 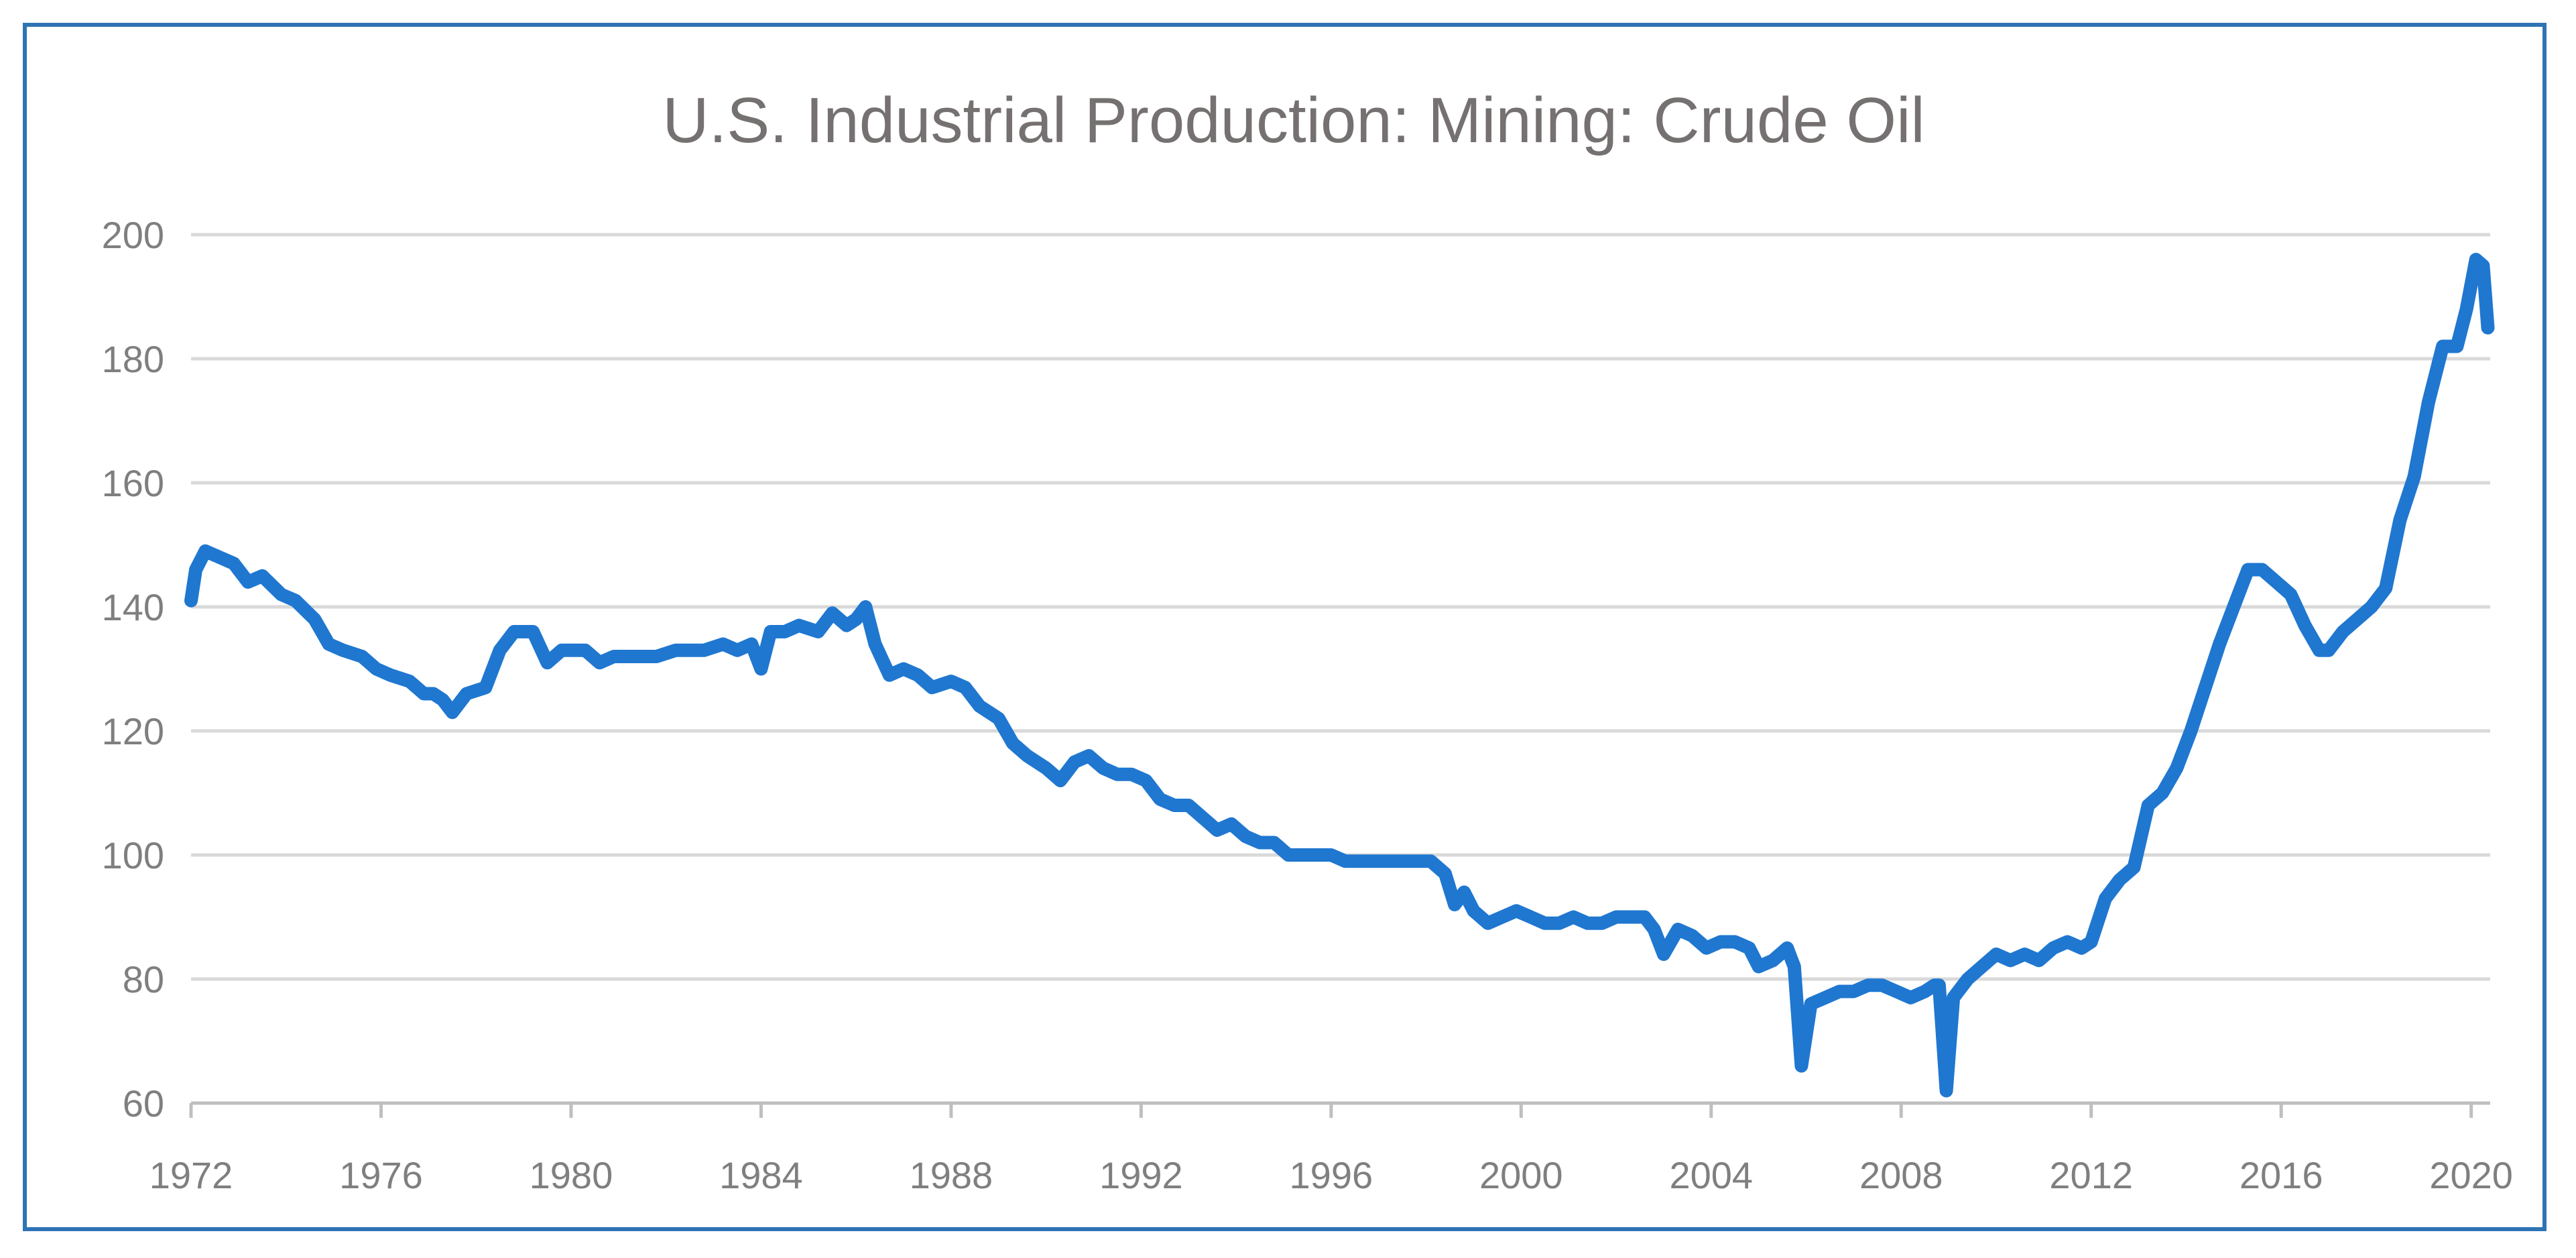 I want to click on y-tick-label: 60, so click(x=143, y=1103).